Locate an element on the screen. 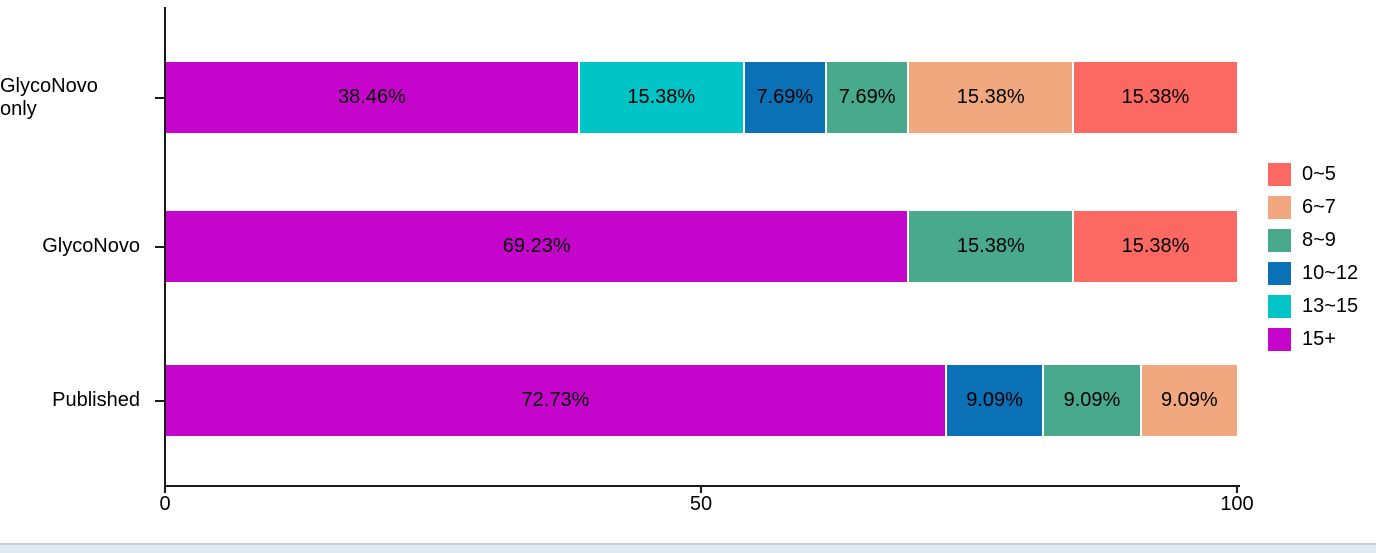 This screenshot has width=1376, height=553. legend-label: 8~9 is located at coordinates (1319, 240).